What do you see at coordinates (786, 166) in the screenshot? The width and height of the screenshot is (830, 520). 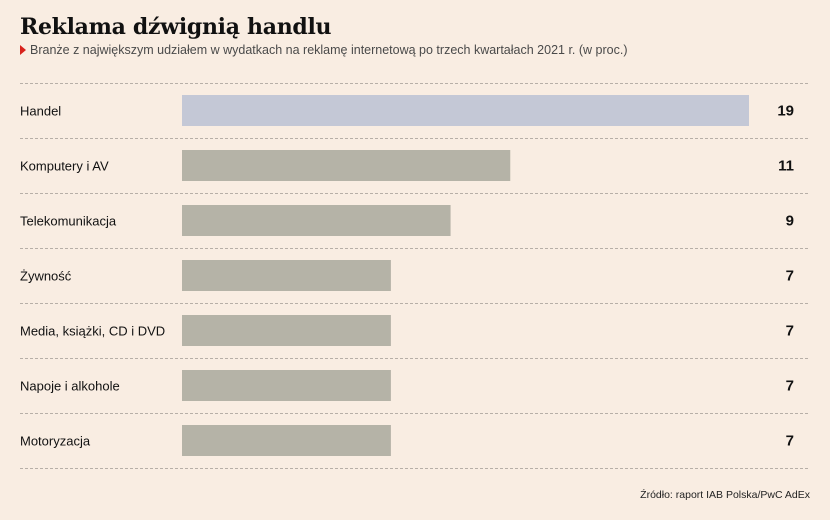 I see `value-label-1: 11` at bounding box center [786, 166].